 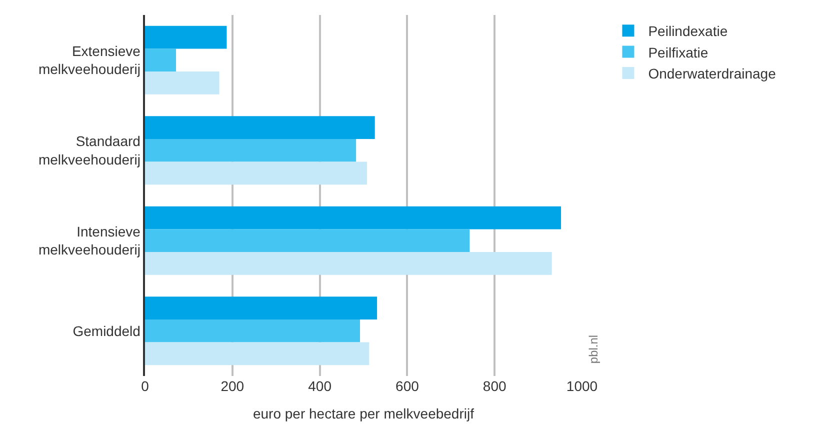 What do you see at coordinates (320, 386) in the screenshot?
I see `x-tick-label: 400` at bounding box center [320, 386].